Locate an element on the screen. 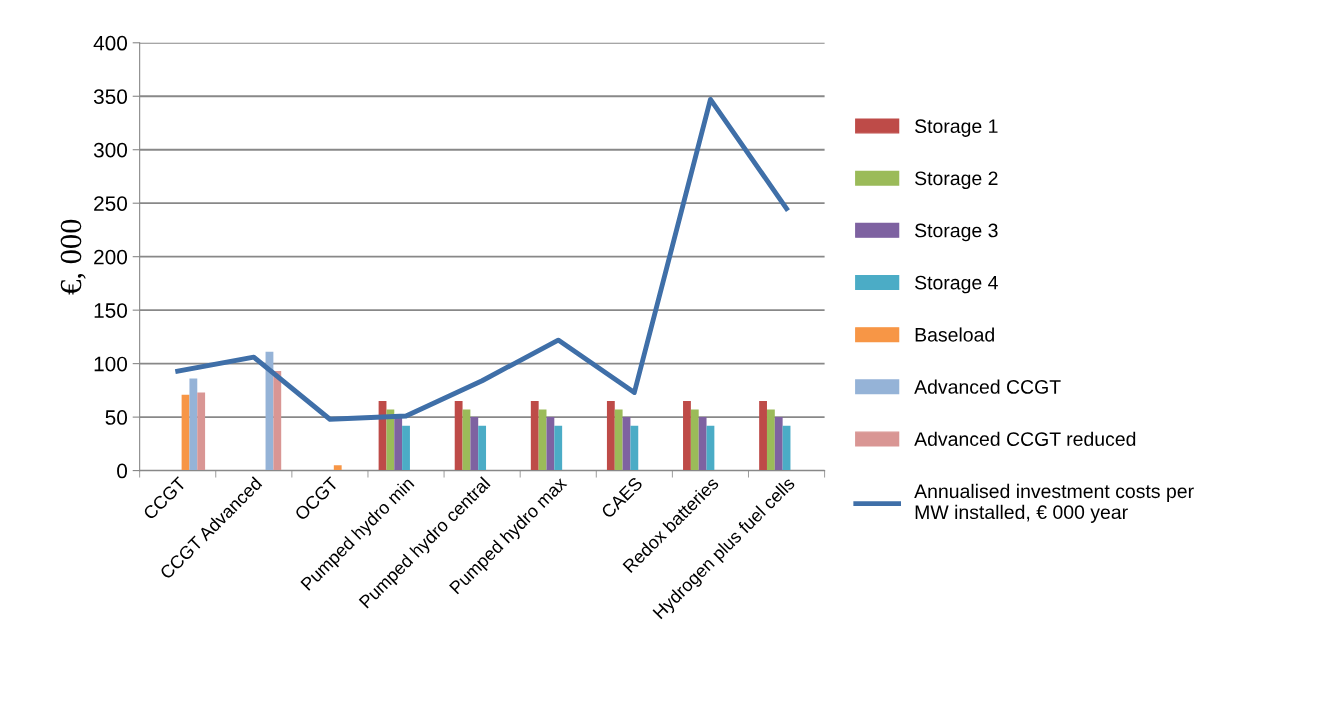  y-tick-label: 350 is located at coordinates (110, 97).